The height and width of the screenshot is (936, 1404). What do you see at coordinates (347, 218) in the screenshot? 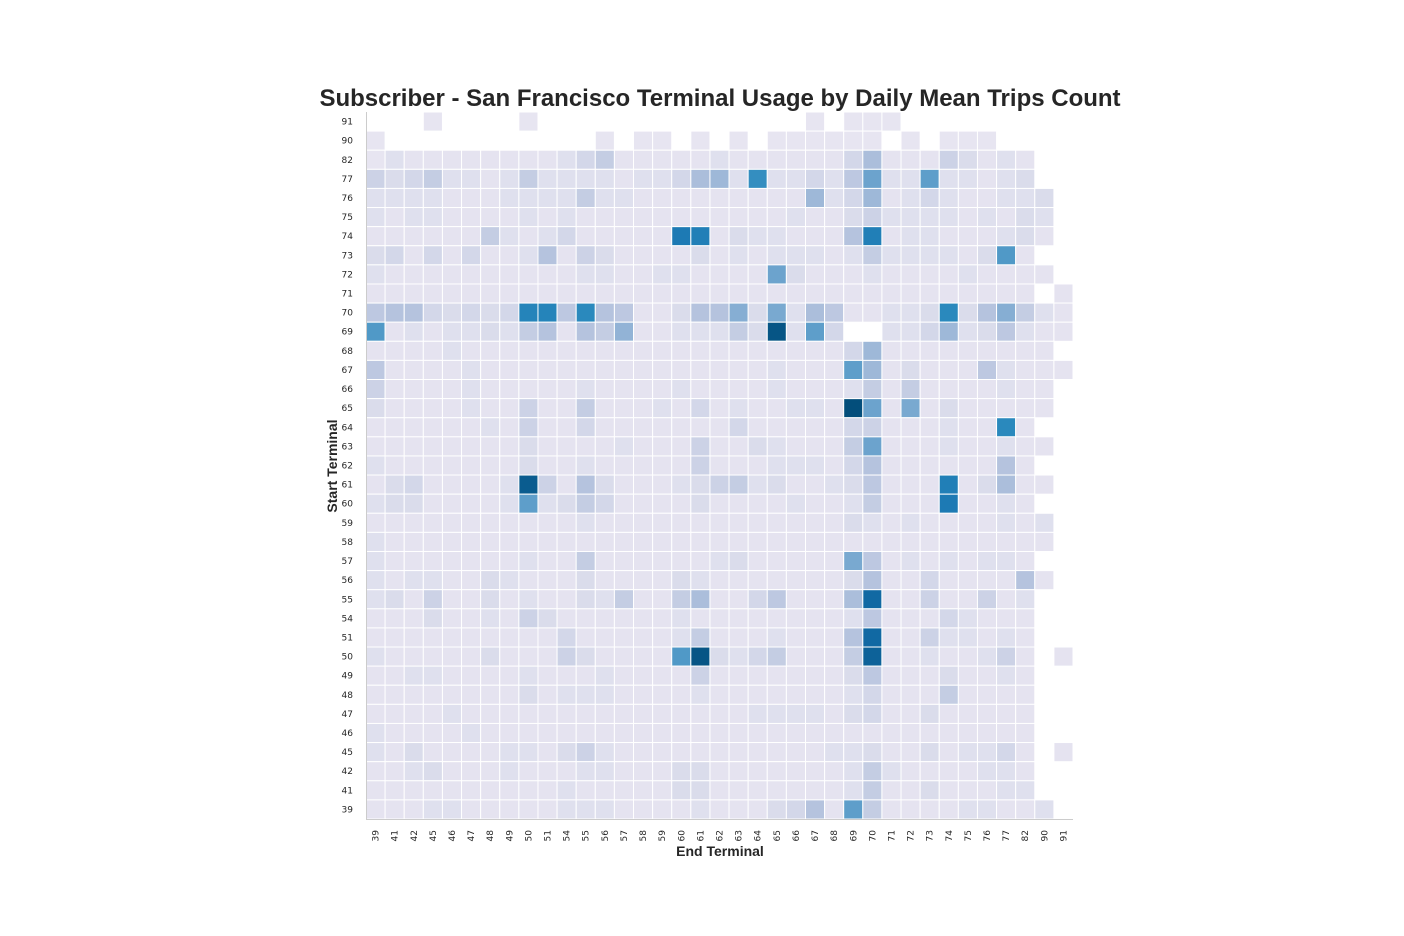
I see `y-tick-75: 75` at bounding box center [347, 218].